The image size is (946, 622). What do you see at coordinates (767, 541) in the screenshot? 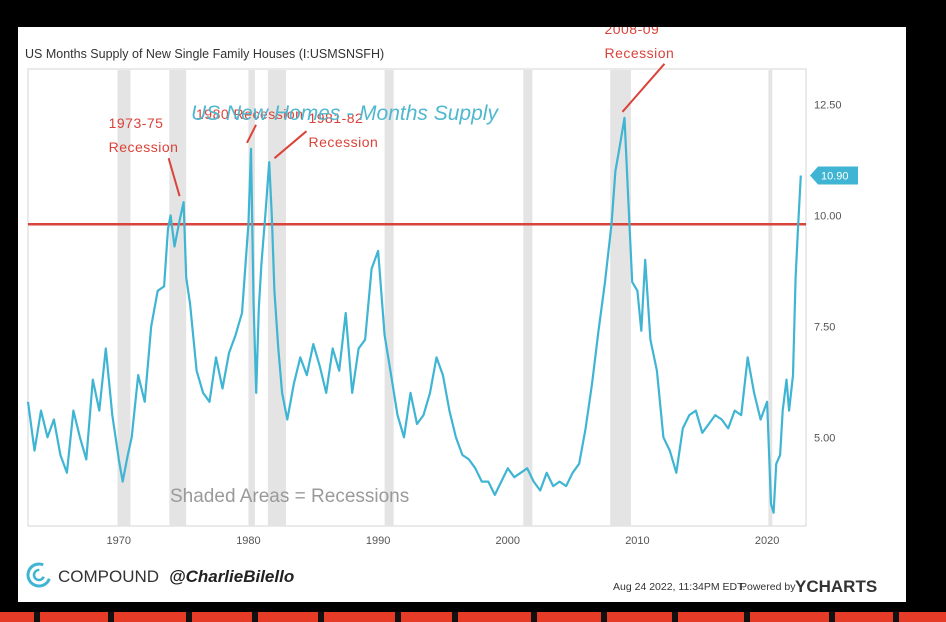
I see `x-tick-label: 2020` at bounding box center [767, 541].